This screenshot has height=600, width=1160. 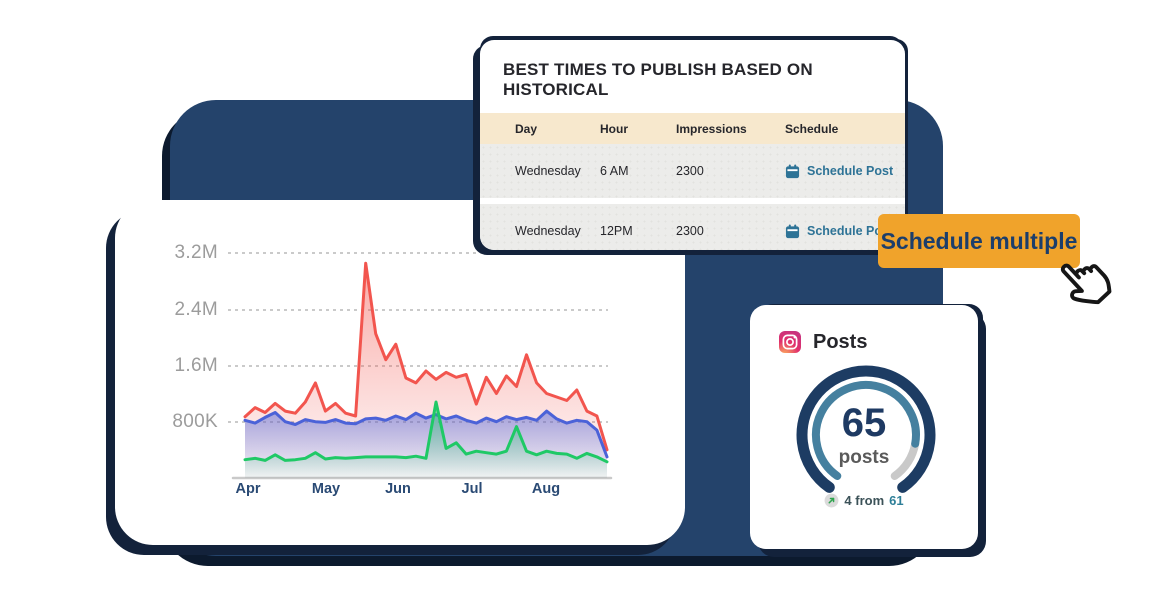 What do you see at coordinates (840, 341) in the screenshot?
I see `posts-card-title: Posts` at bounding box center [840, 341].